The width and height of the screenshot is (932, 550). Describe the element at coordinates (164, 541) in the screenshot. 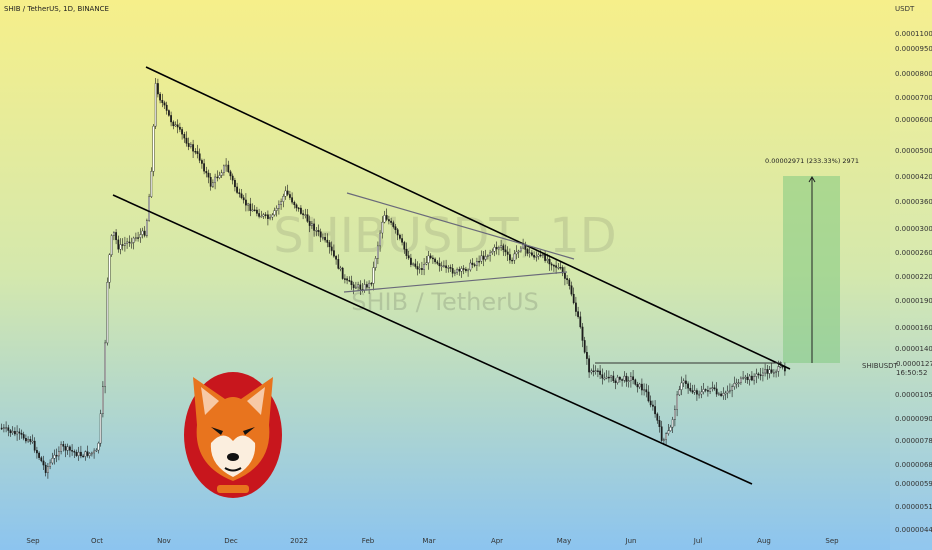

I see `time-tick-label: Nov` at that location.